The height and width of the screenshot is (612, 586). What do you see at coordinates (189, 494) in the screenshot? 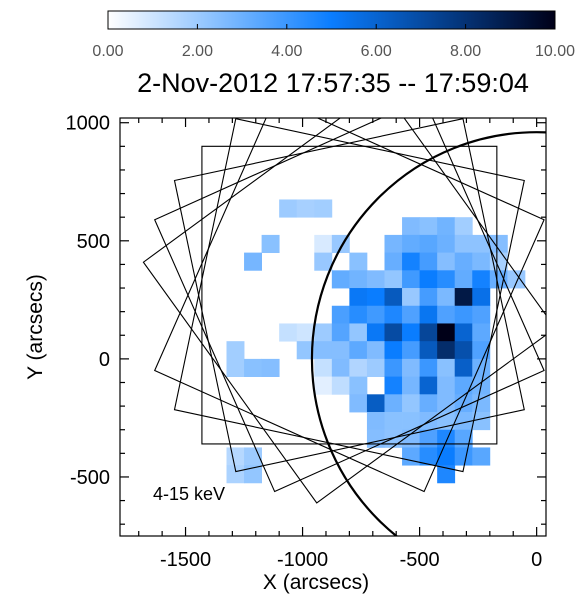
I see `energy-band-annotation: 4-15 keV` at bounding box center [189, 494].